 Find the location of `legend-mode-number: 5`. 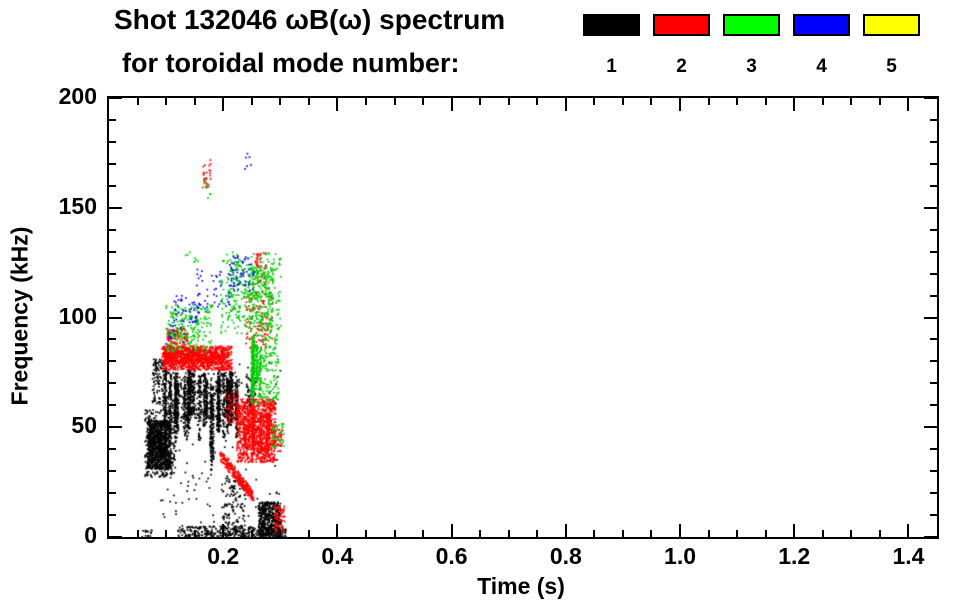

legend-mode-number: 5 is located at coordinates (891, 66).